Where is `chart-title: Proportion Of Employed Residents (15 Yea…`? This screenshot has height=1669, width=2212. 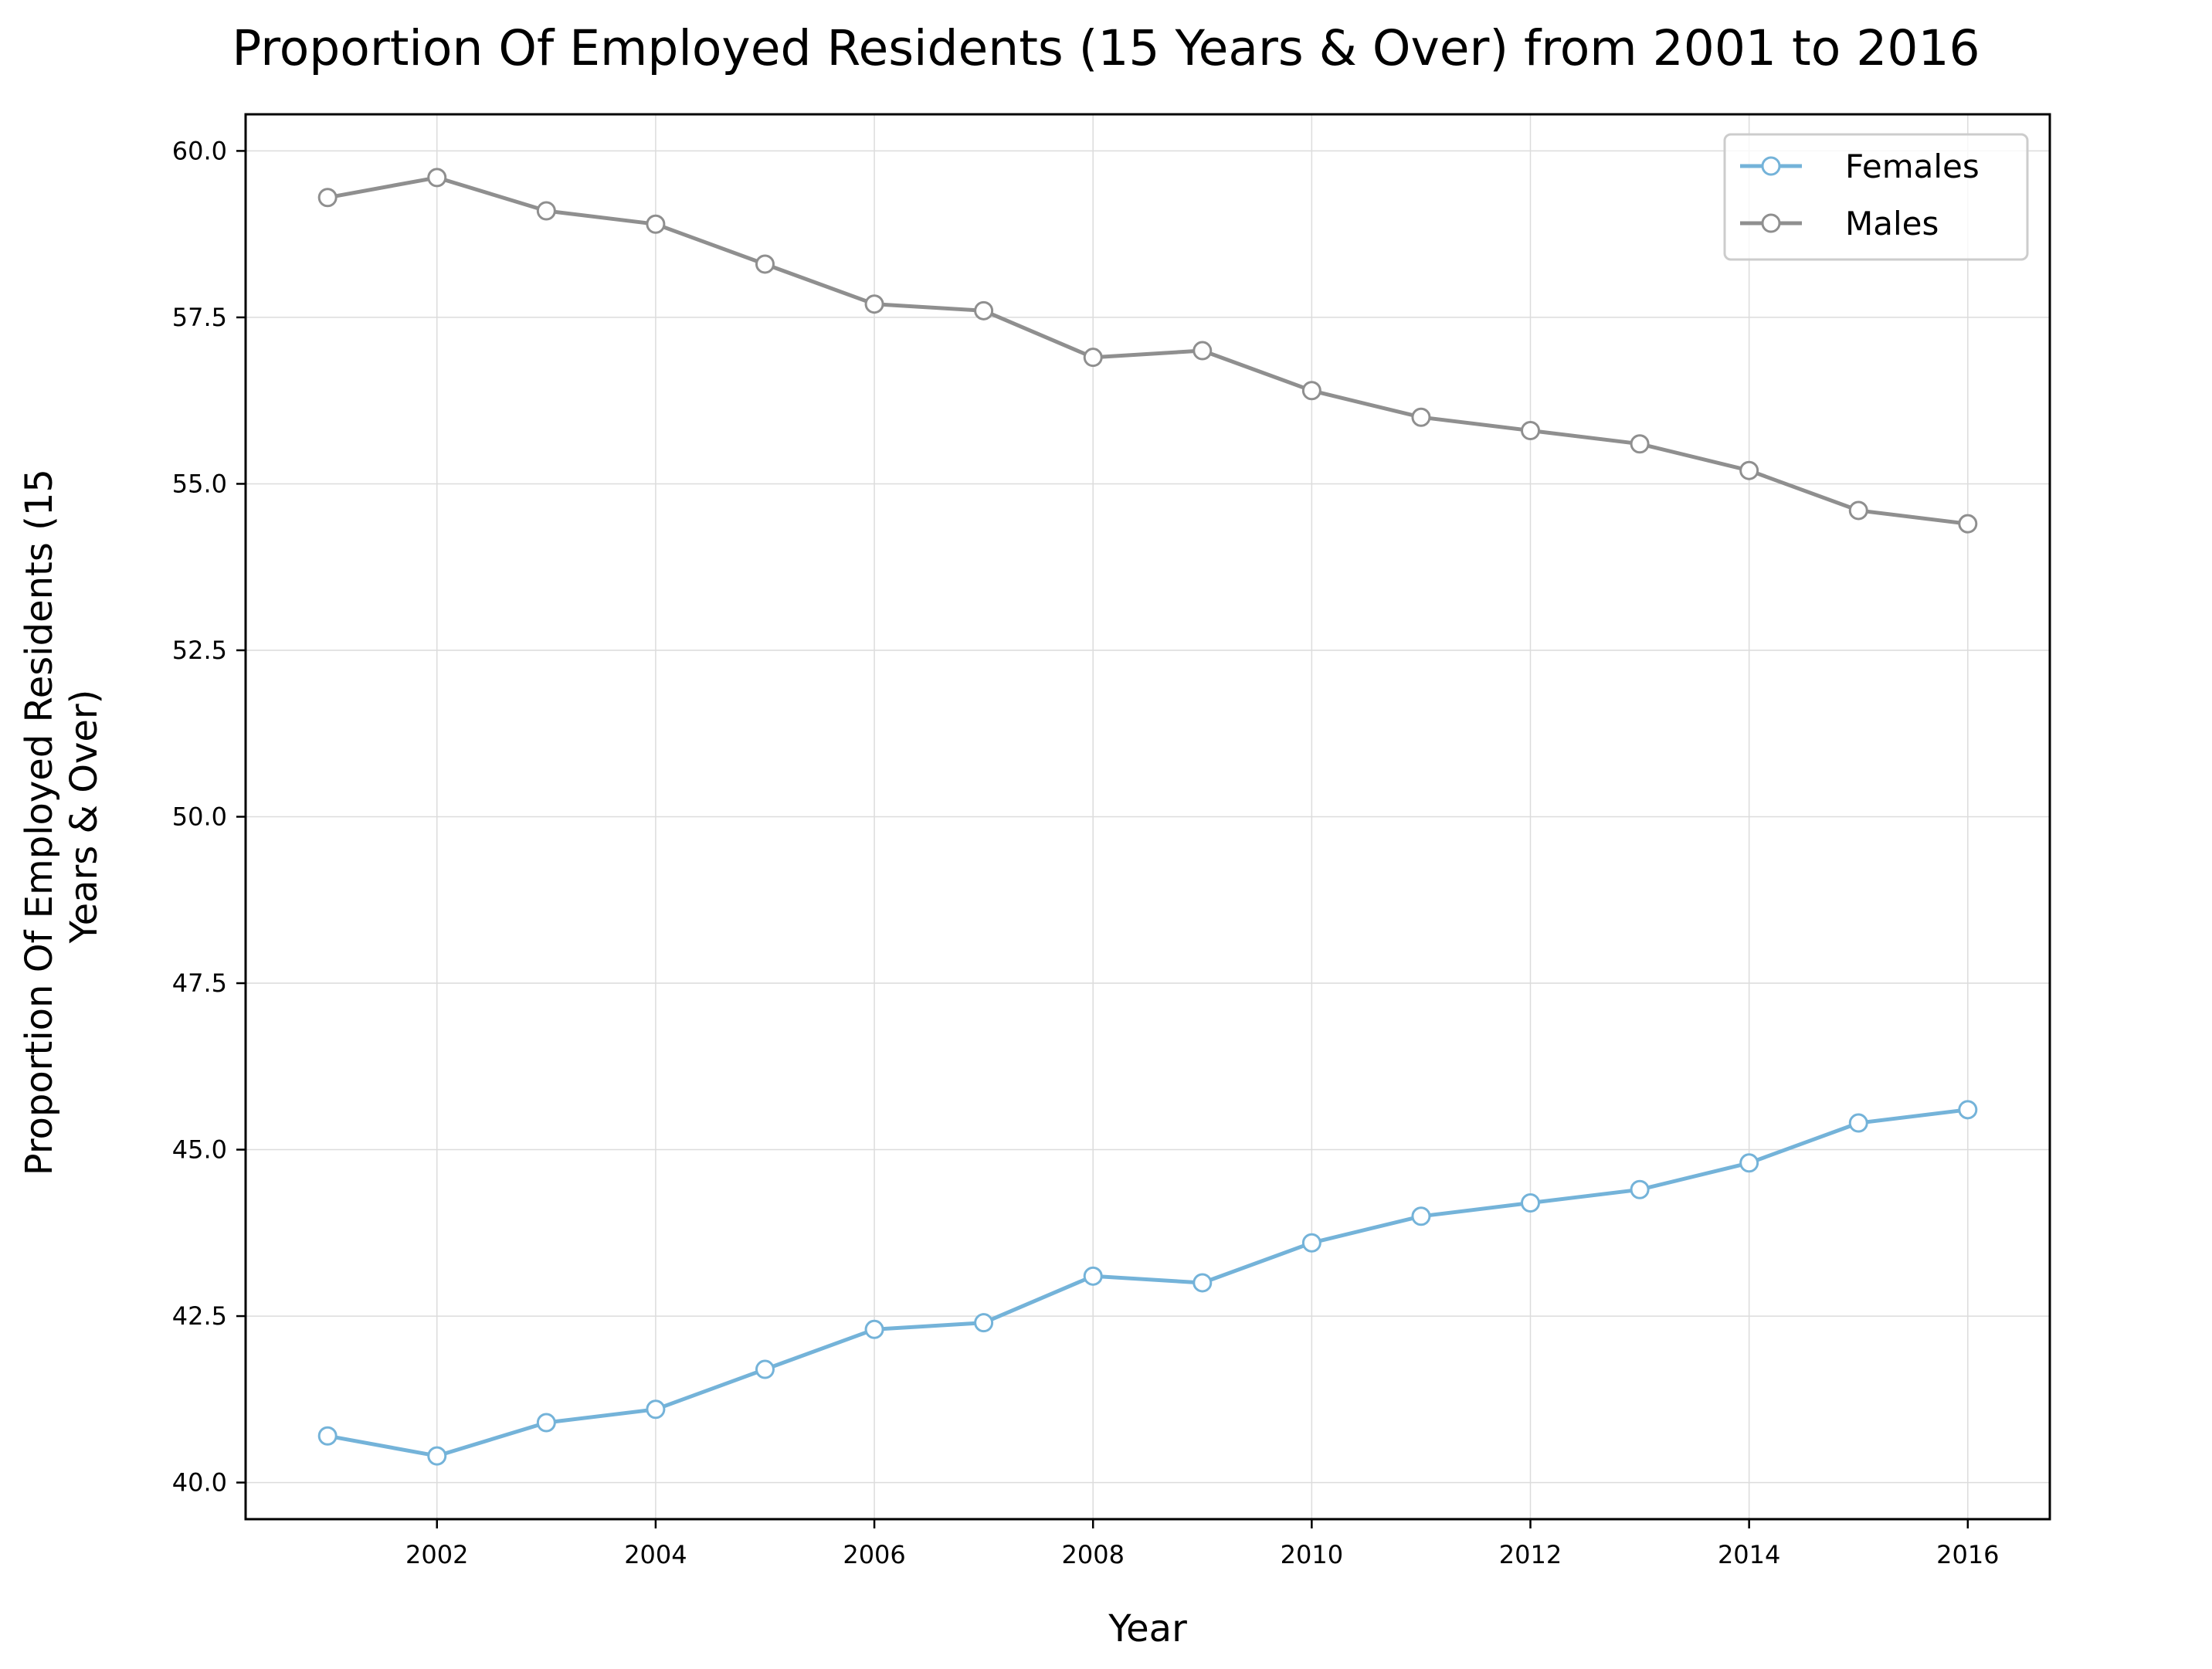
chart-title: Proportion Of Employed Residents (15 Yea… is located at coordinates (1106, 48).